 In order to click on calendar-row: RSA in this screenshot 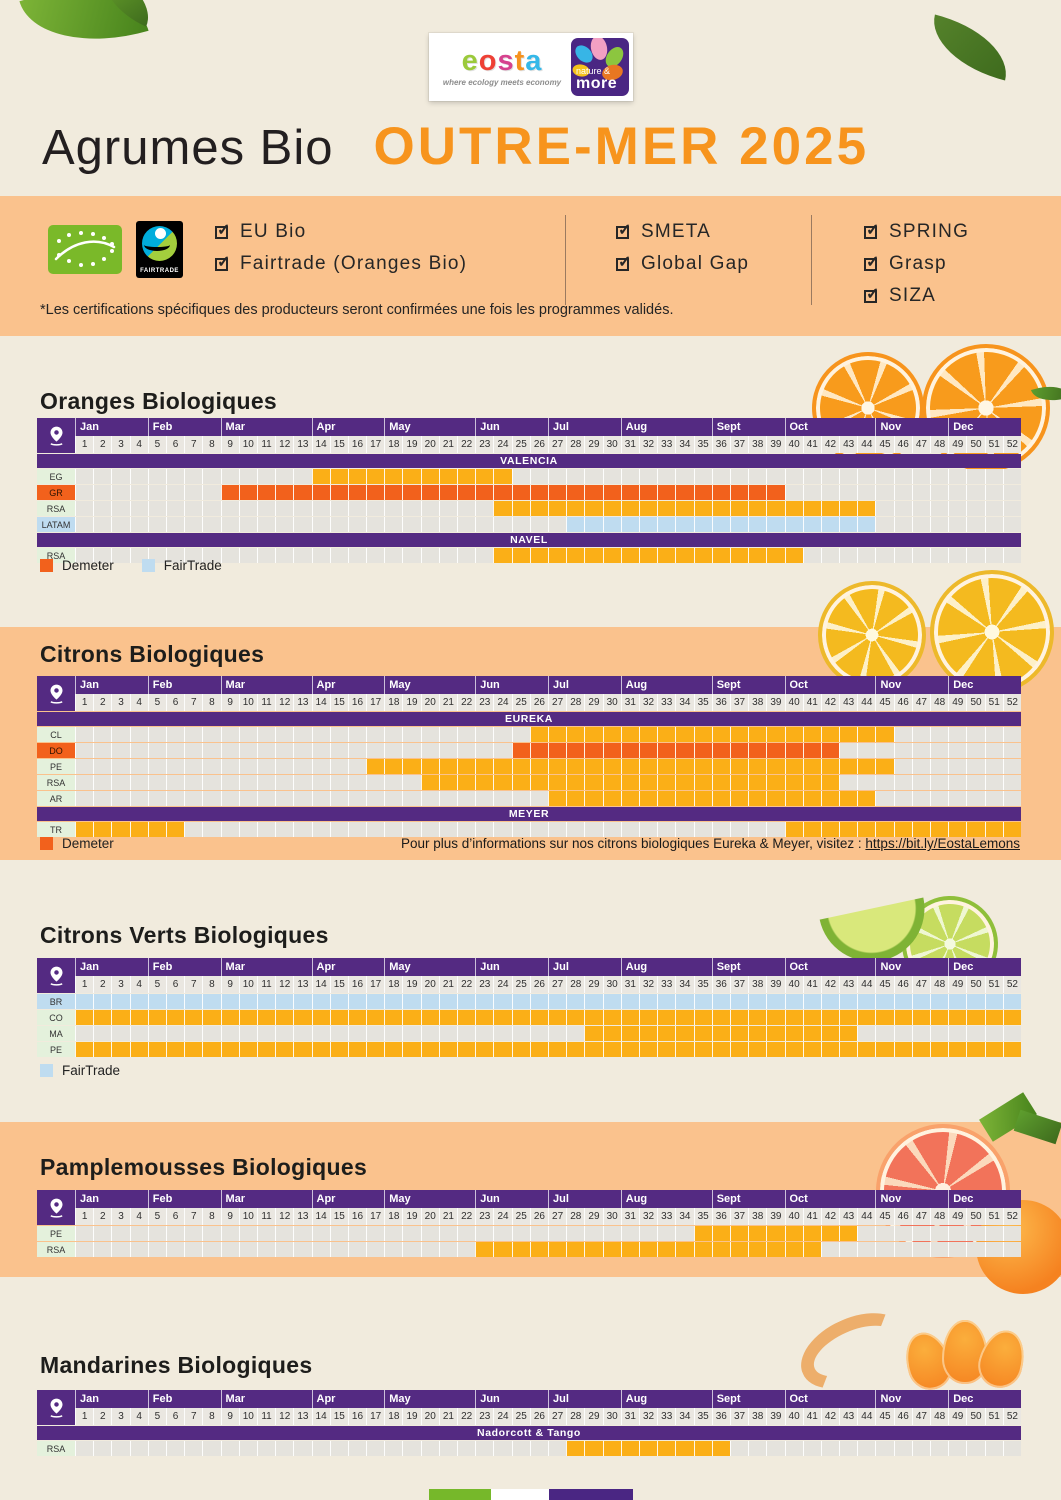, I will do `click(529, 1448)`.